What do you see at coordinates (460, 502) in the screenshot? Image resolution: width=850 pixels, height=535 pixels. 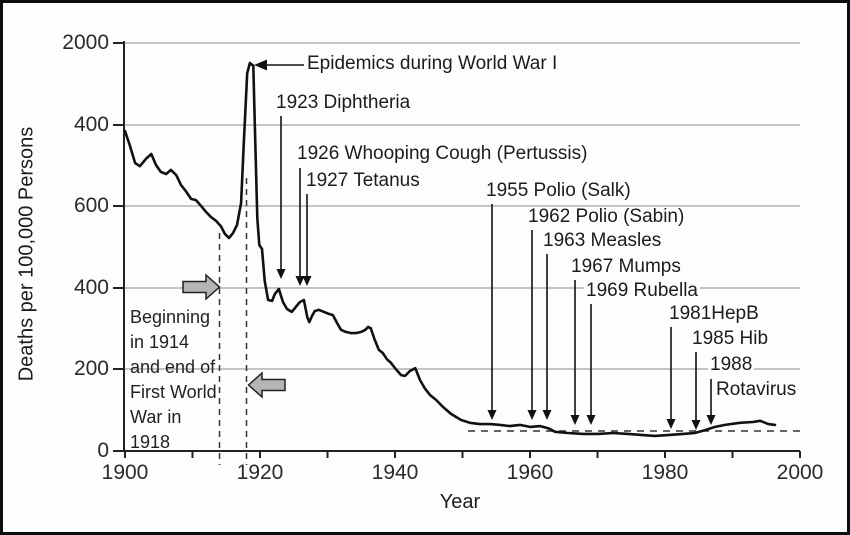 I see `x-axis-title: Year` at bounding box center [460, 502].